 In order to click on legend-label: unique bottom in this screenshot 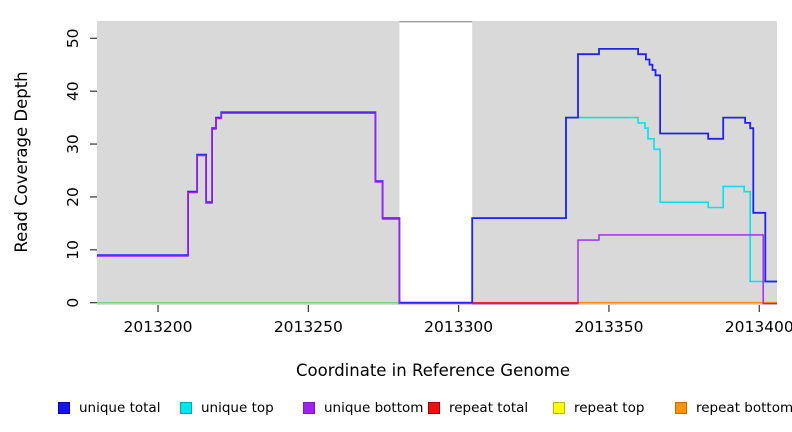, I will do `click(374, 408)`.